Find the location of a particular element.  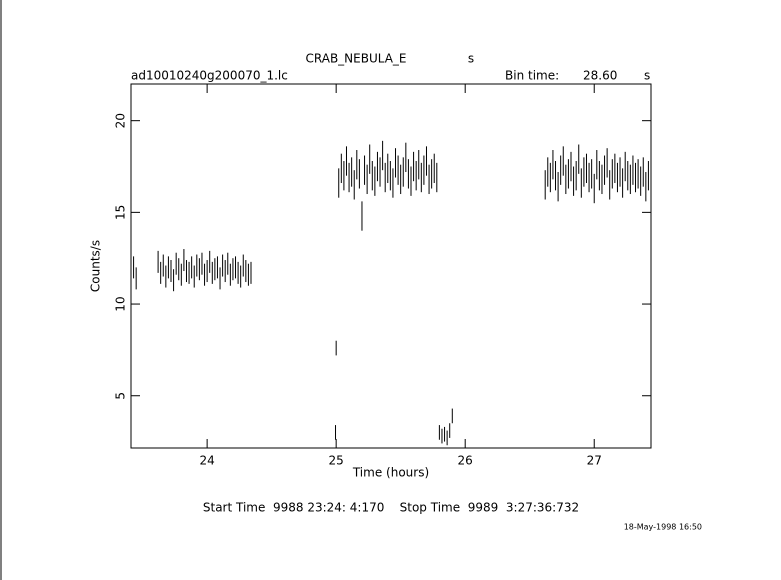

x-tick-label: 25 is located at coordinates (336, 461).